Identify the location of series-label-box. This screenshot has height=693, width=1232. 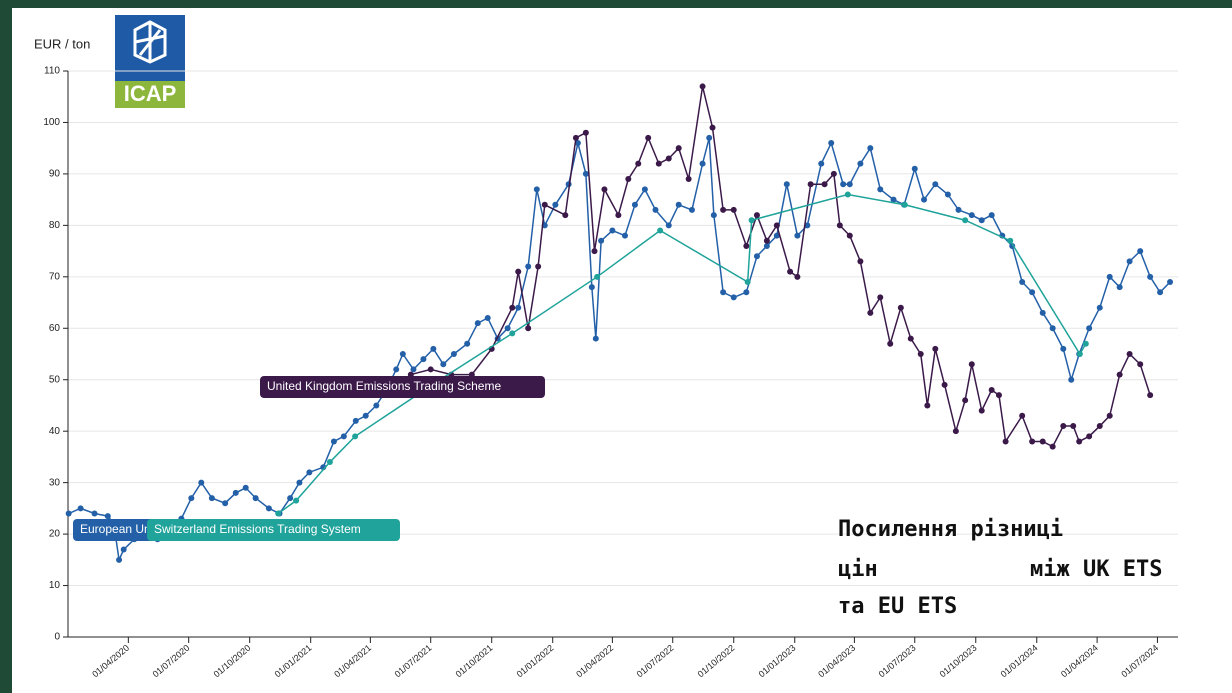
(273, 530).